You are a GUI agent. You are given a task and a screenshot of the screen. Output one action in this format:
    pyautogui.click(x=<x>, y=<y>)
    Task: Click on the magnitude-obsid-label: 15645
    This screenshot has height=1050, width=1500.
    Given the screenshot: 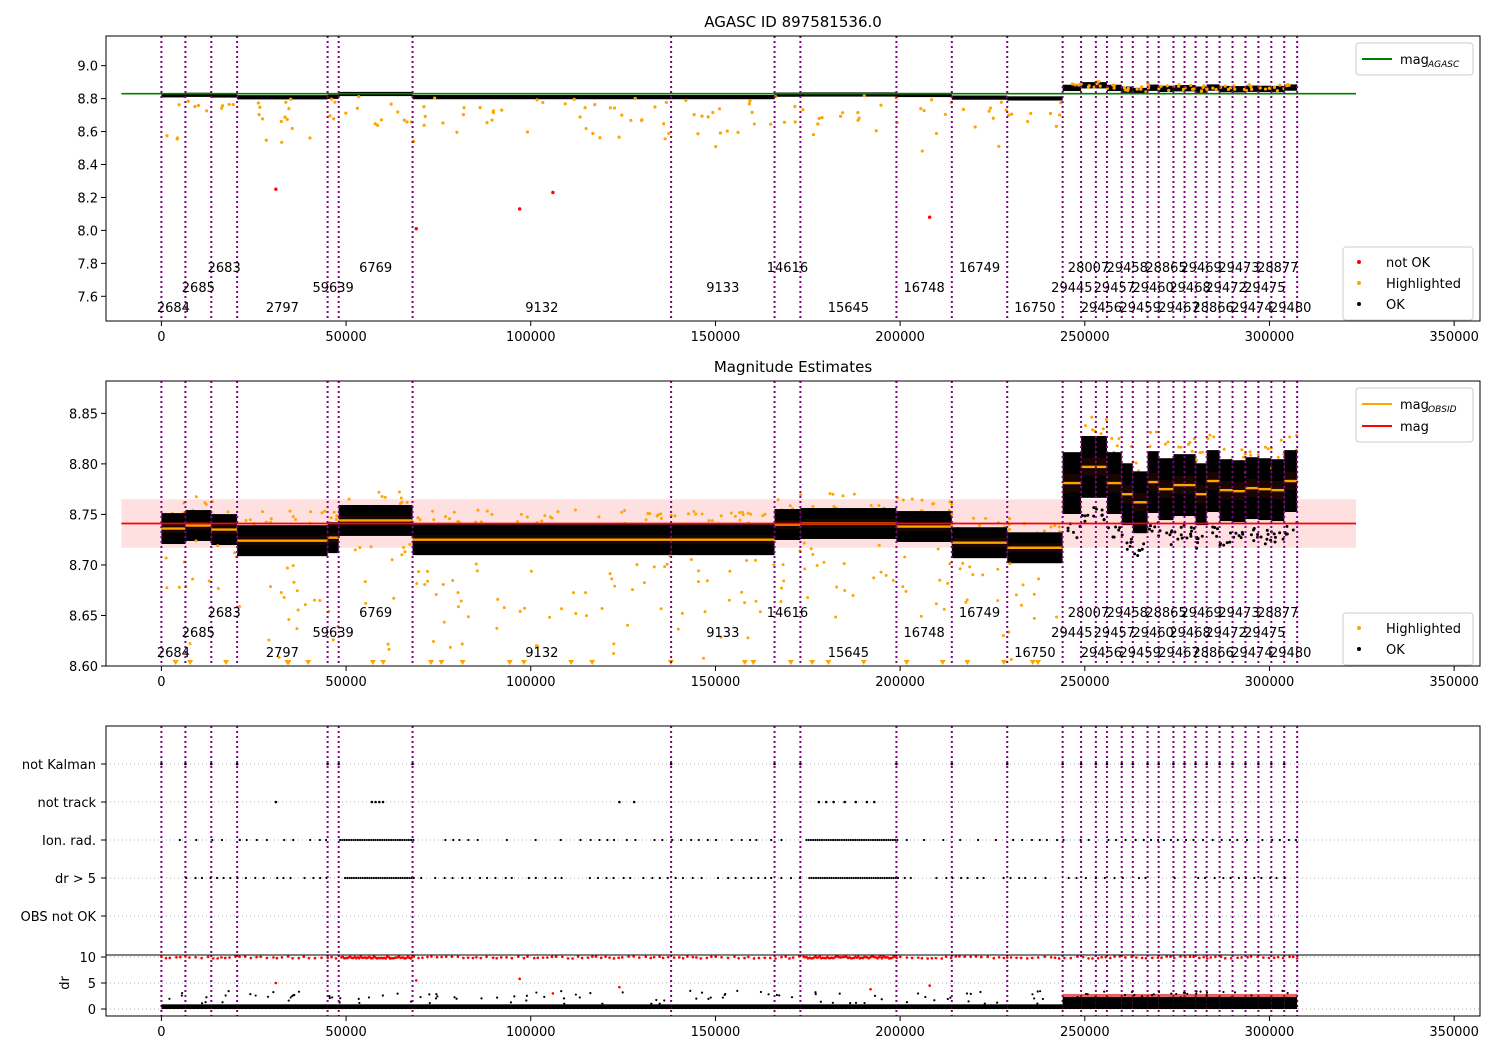 What is the action you would take?
    pyautogui.click(x=848, y=653)
    